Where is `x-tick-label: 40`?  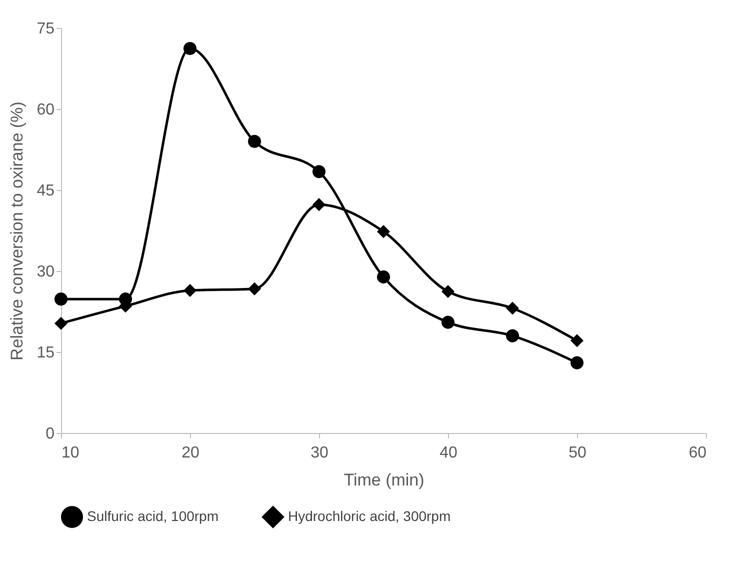
x-tick-label: 40 is located at coordinates (449, 453).